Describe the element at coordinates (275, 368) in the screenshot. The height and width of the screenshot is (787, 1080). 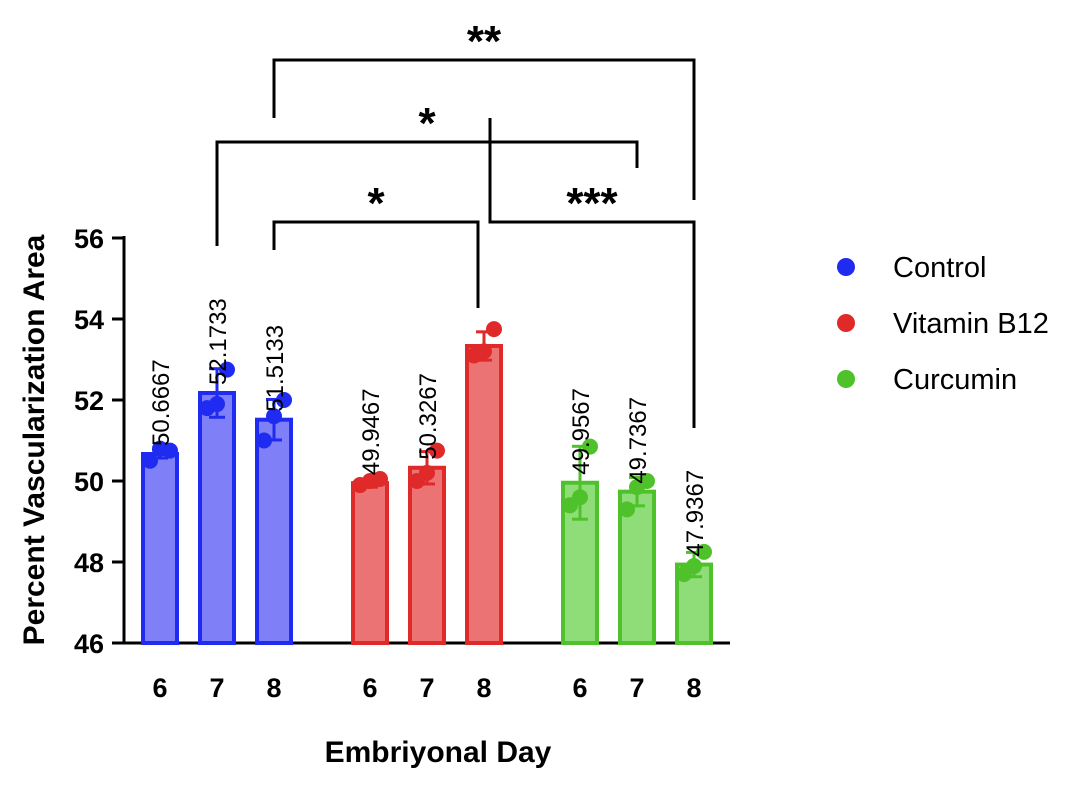
I see `data-label: 51.5133` at that location.